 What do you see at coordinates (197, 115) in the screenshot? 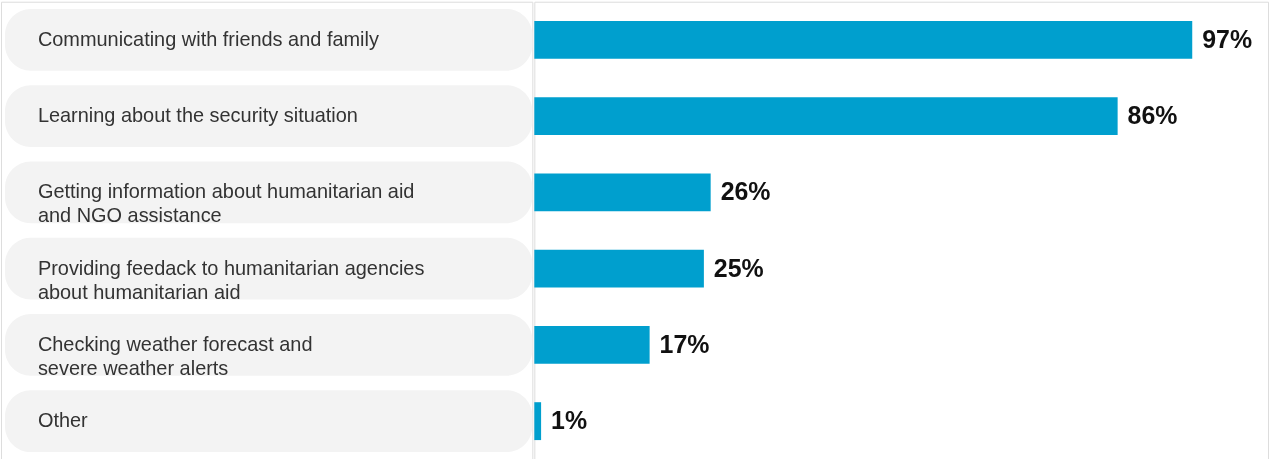
I see `y-tick-label: Learning about the security situation` at bounding box center [197, 115].